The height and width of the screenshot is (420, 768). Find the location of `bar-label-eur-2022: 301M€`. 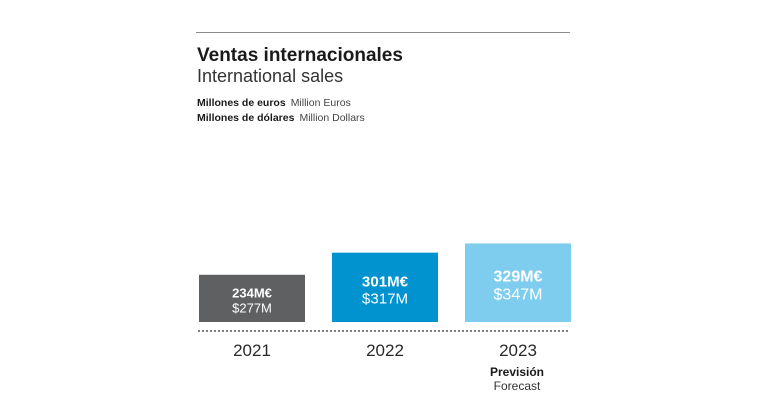

bar-label-eur-2022: 301M€ is located at coordinates (385, 281).